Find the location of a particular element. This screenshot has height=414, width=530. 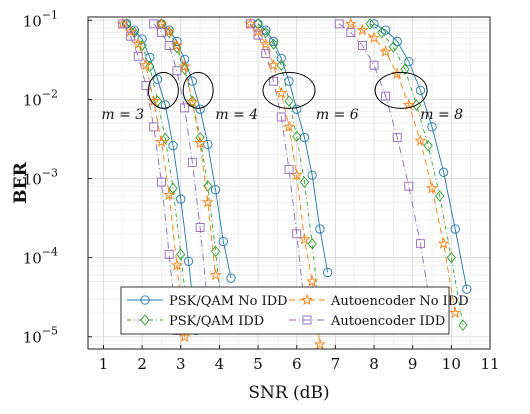

series-line-ae_noidd-m6 is located at coordinates (285, 184).